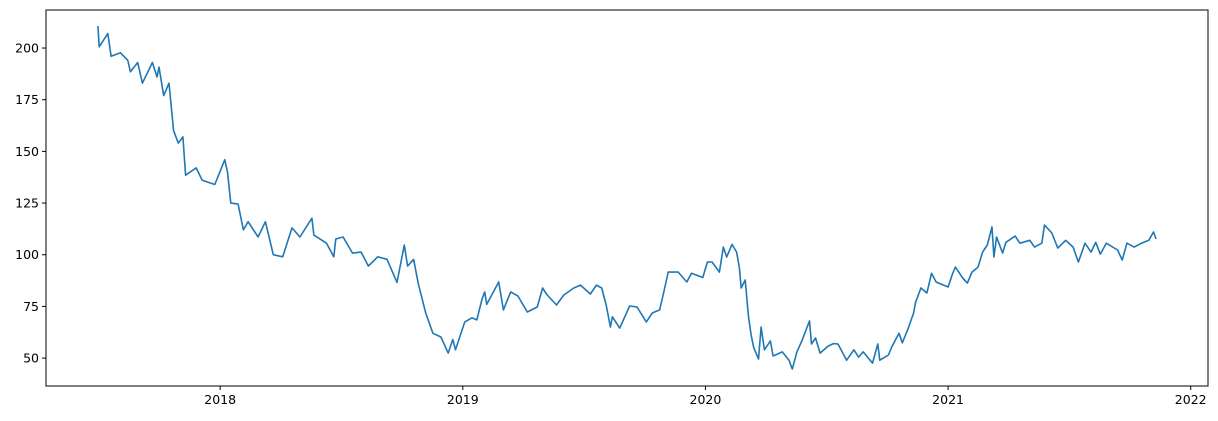 This screenshot has width=1218, height=421. What do you see at coordinates (463, 399) in the screenshot?
I see `x-tick-label: 2019` at bounding box center [463, 399].